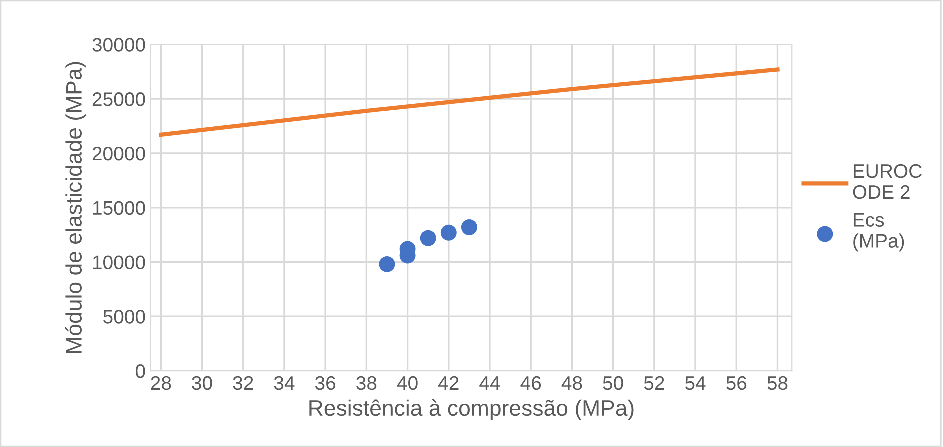 This screenshot has width=943, height=447. What do you see at coordinates (879, 232) in the screenshot?
I see `legend-label: Ecs (MPa)` at bounding box center [879, 232].